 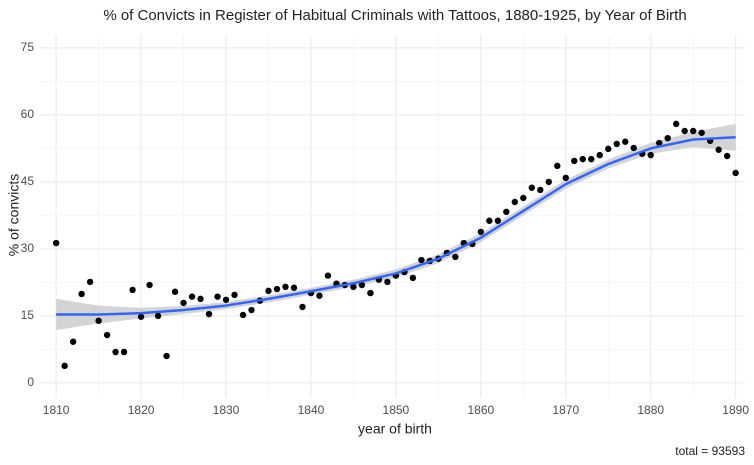 I want to click on x-axis-label: year of birth, so click(x=395, y=429).